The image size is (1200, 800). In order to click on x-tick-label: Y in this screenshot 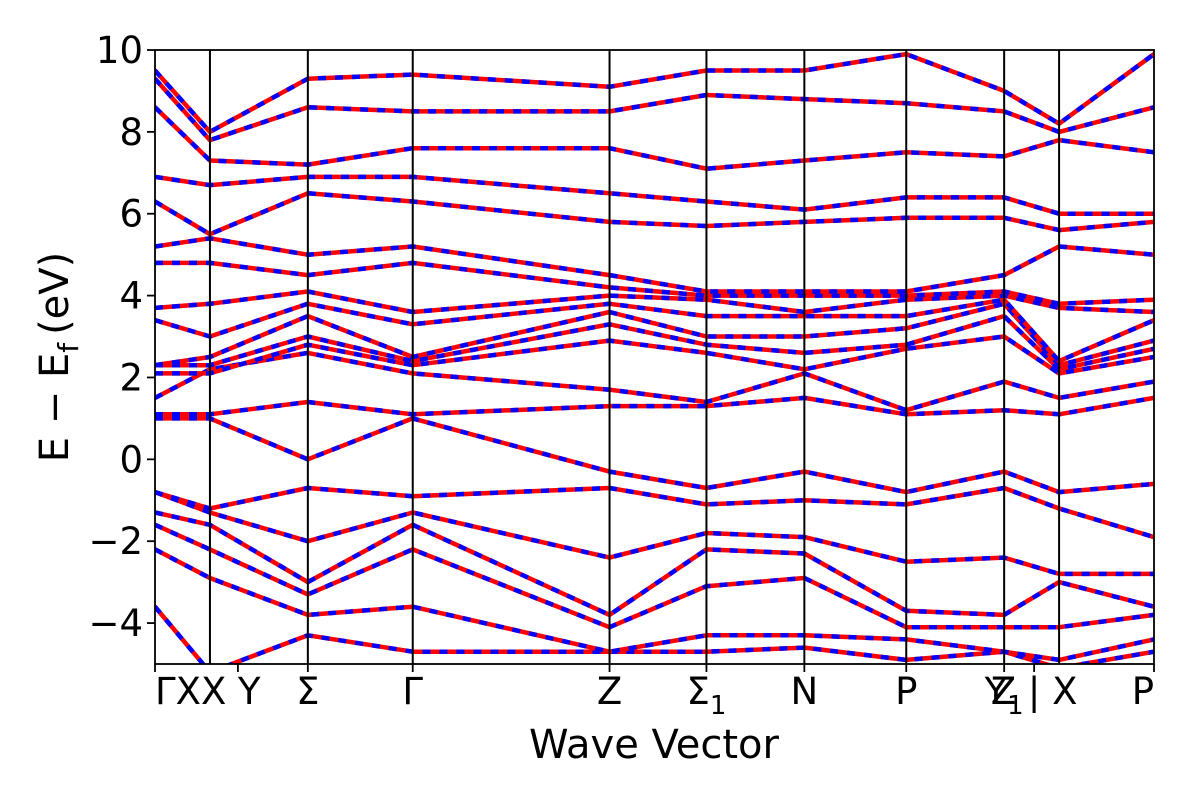, I will do `click(249, 691)`.